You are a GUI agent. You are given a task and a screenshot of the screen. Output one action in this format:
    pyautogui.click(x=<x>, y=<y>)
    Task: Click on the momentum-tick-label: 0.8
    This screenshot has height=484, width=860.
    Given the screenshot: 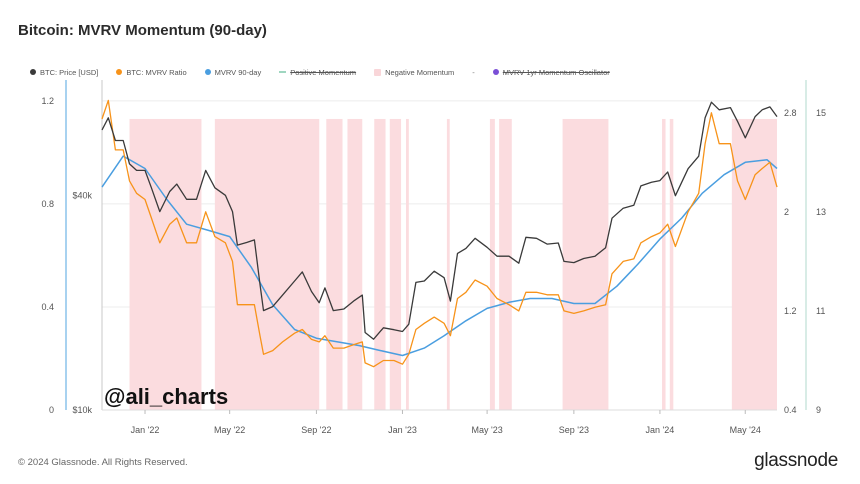 What is the action you would take?
    pyautogui.click(x=47, y=204)
    